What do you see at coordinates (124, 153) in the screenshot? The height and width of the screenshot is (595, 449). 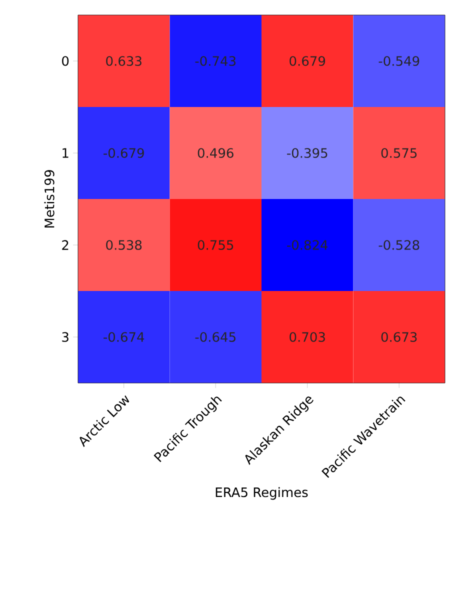 I see `data-label: -0.679` at bounding box center [124, 153].